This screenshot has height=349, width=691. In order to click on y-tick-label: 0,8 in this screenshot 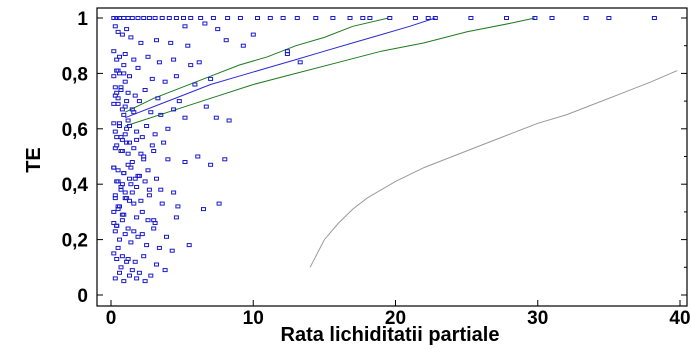, I will do `click(75, 74)`.